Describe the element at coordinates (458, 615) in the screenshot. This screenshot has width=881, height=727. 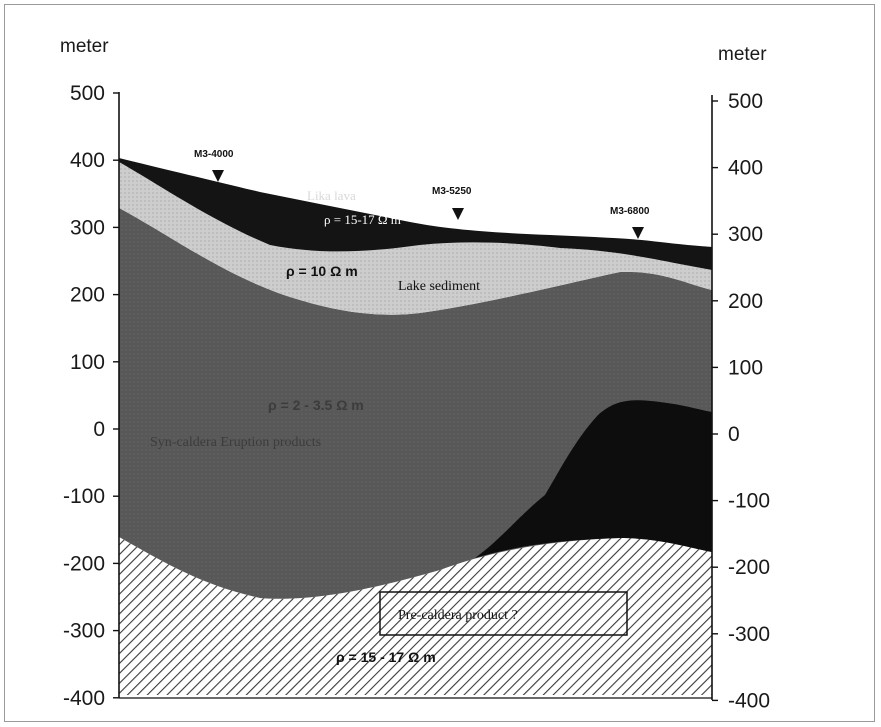
I see `pre-caldera-label: Pre-caldera product ?` at that location.